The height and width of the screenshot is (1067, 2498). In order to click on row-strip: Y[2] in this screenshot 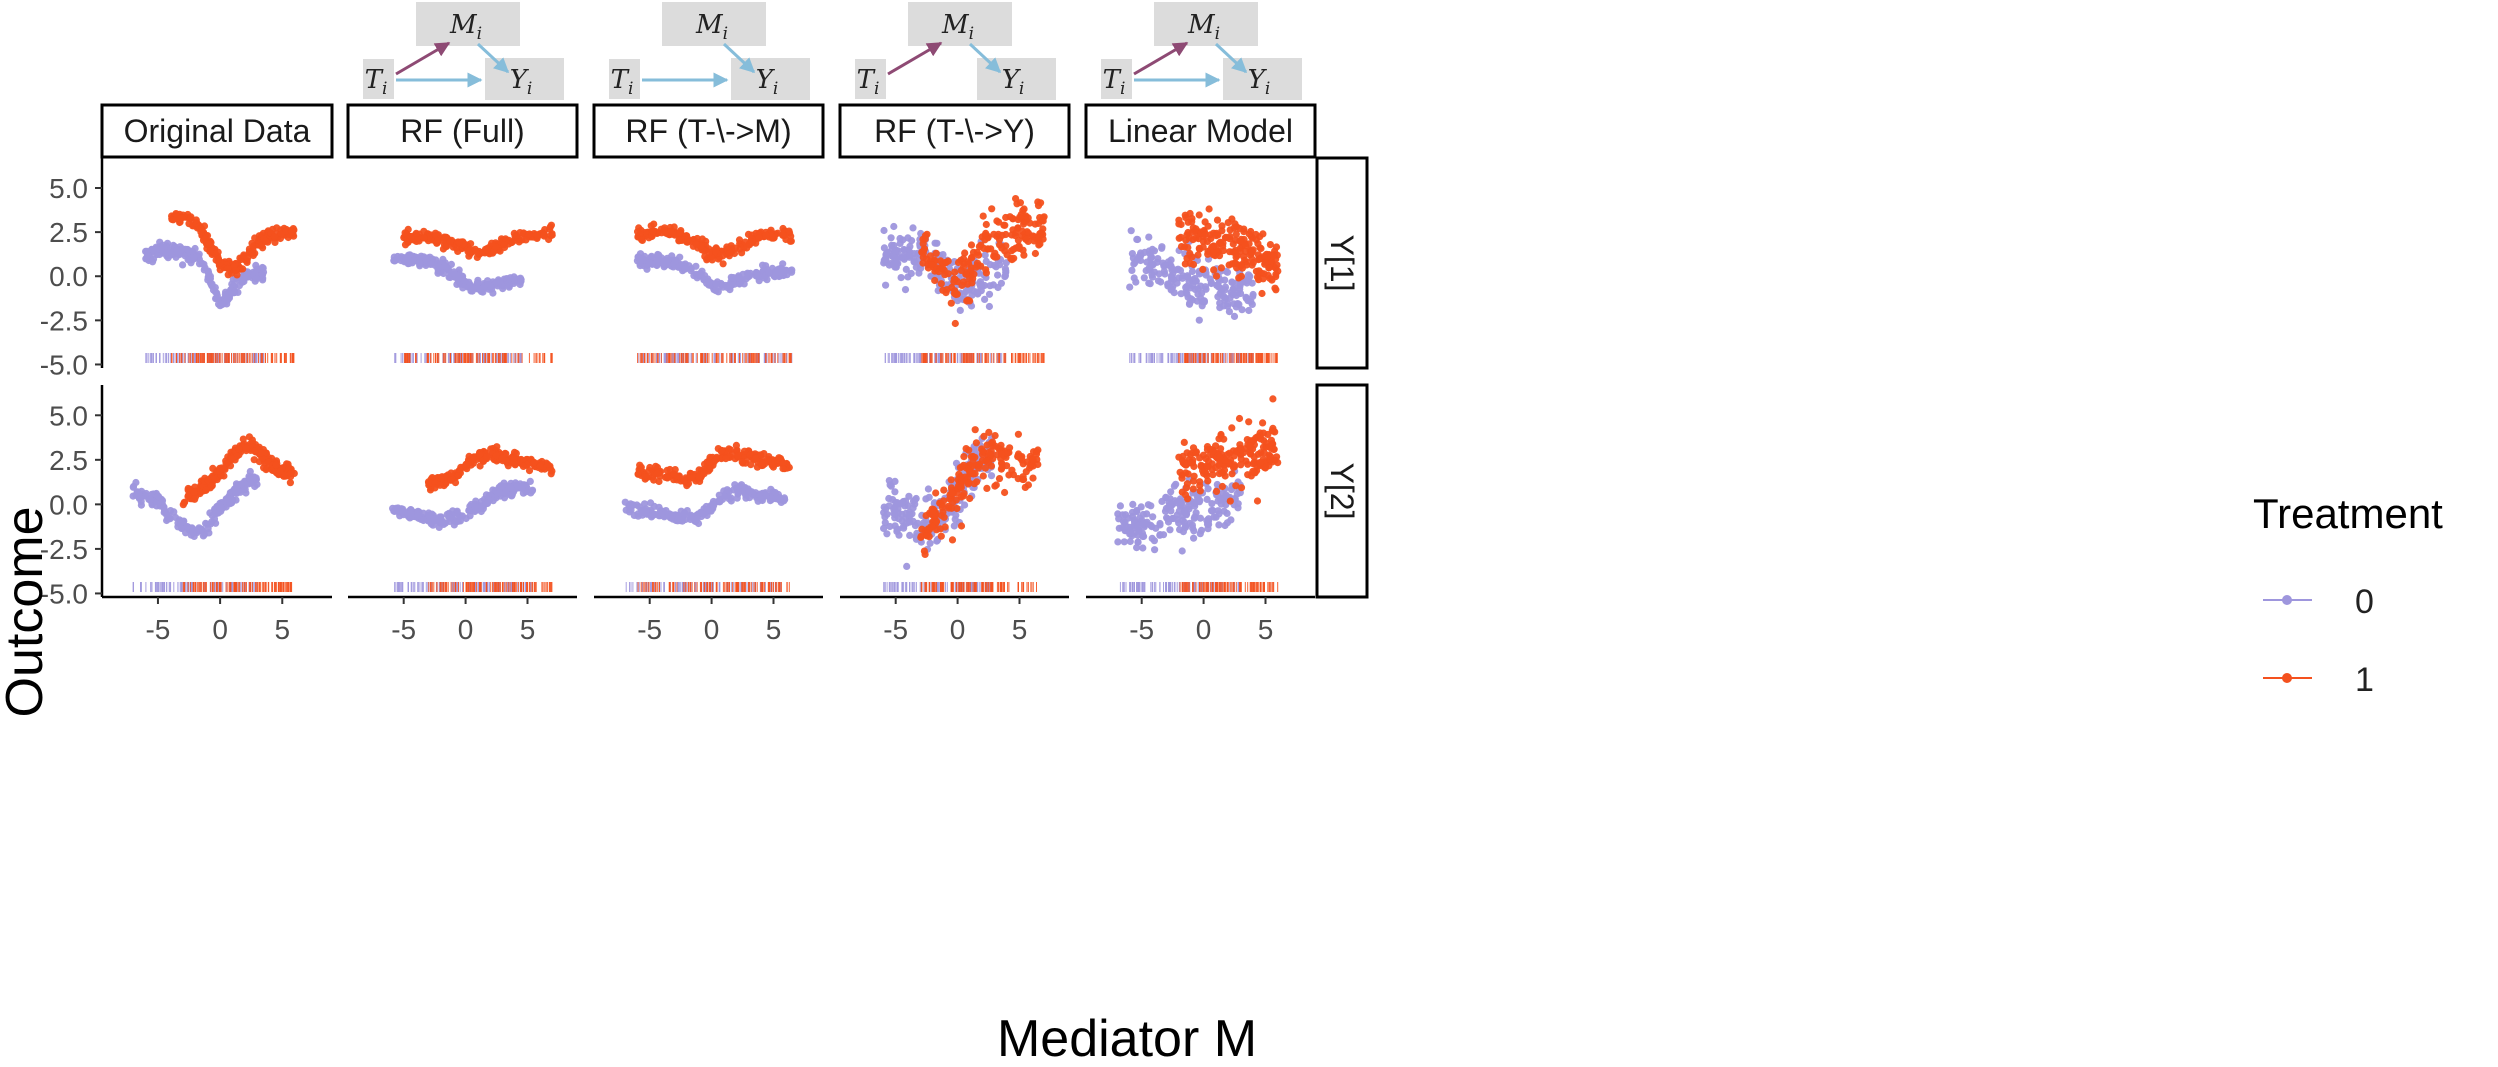, I will do `click(1342, 491)`.